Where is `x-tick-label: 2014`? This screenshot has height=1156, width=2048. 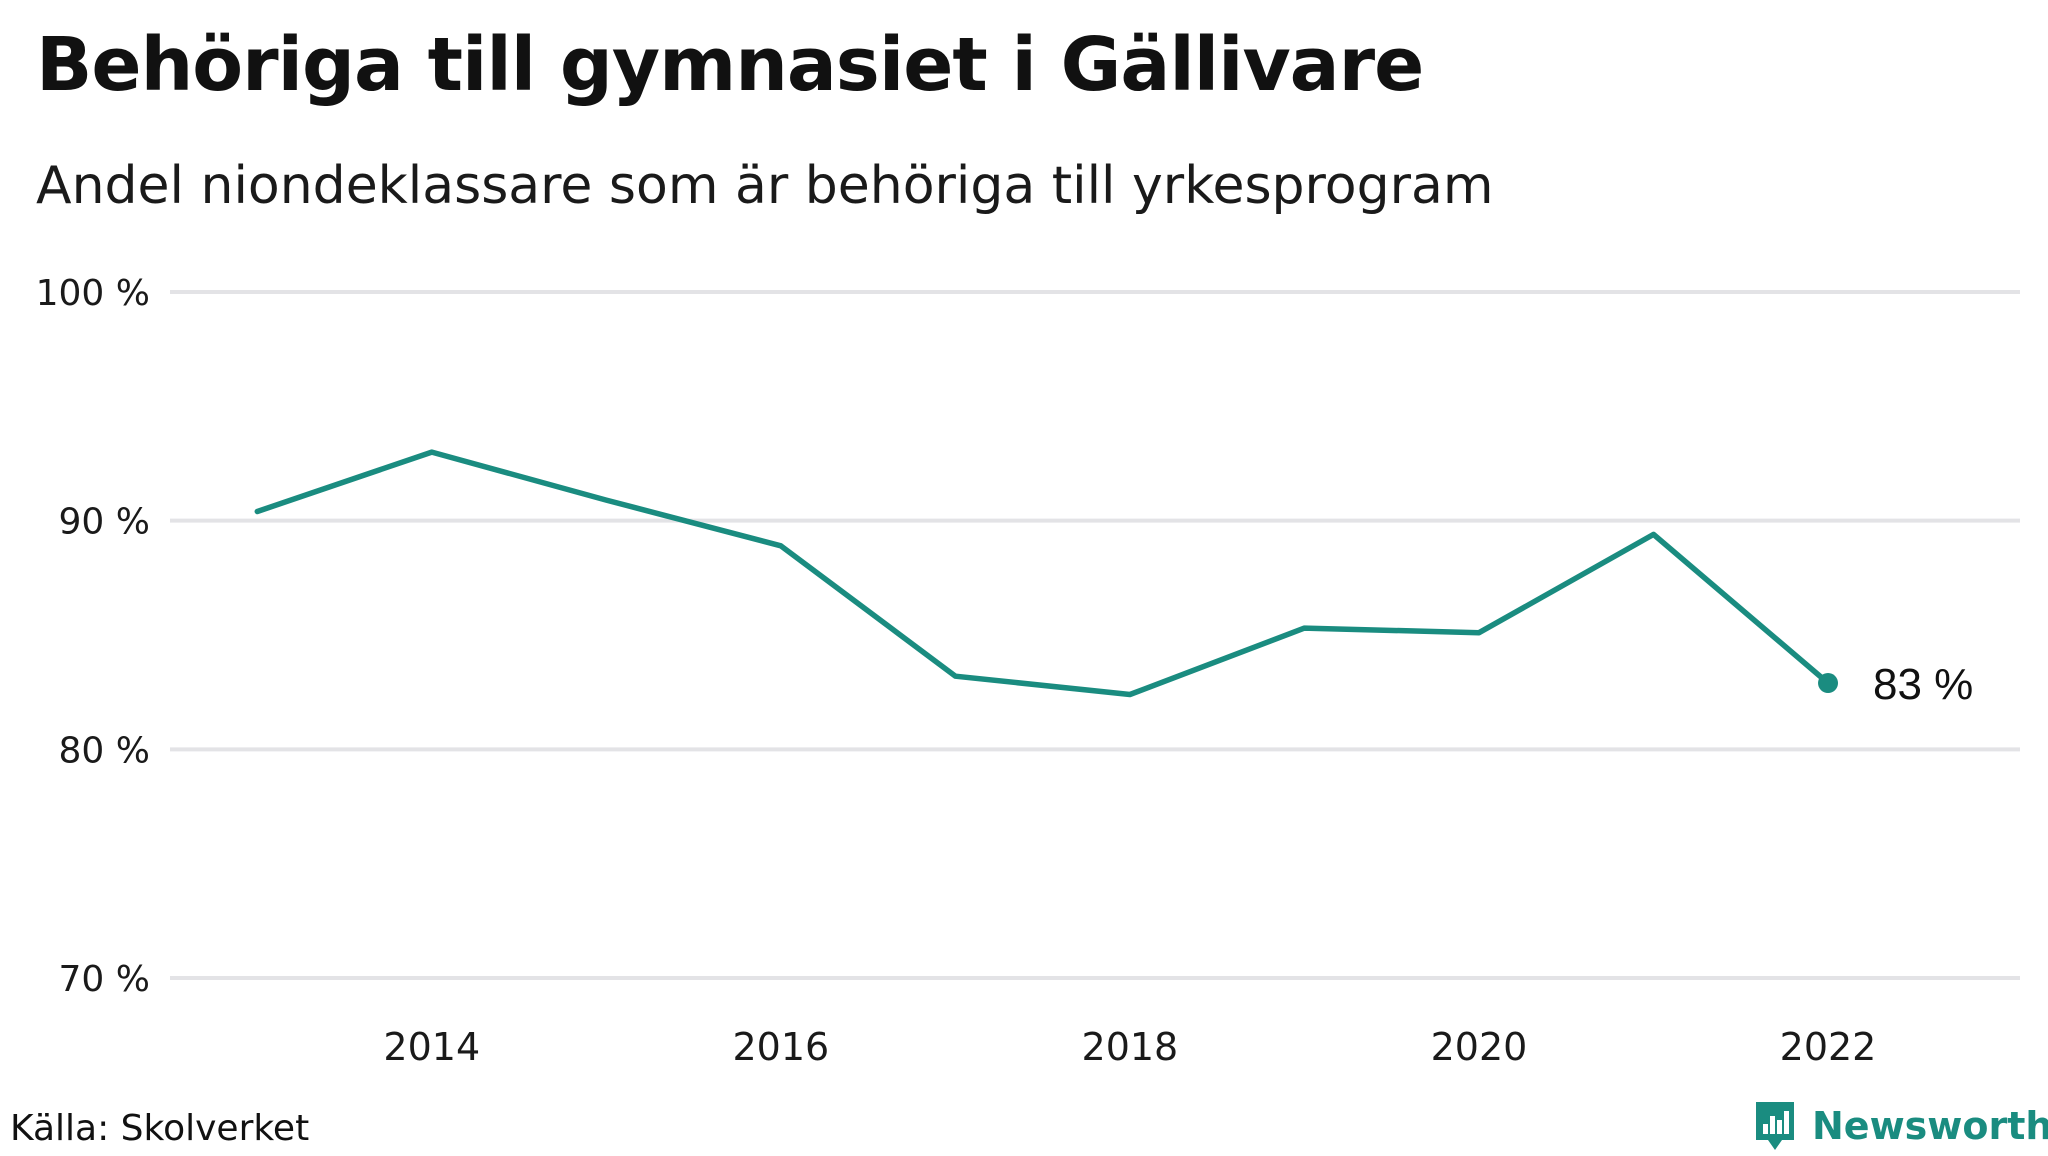
x-tick-label: 2014 is located at coordinates (431, 1047).